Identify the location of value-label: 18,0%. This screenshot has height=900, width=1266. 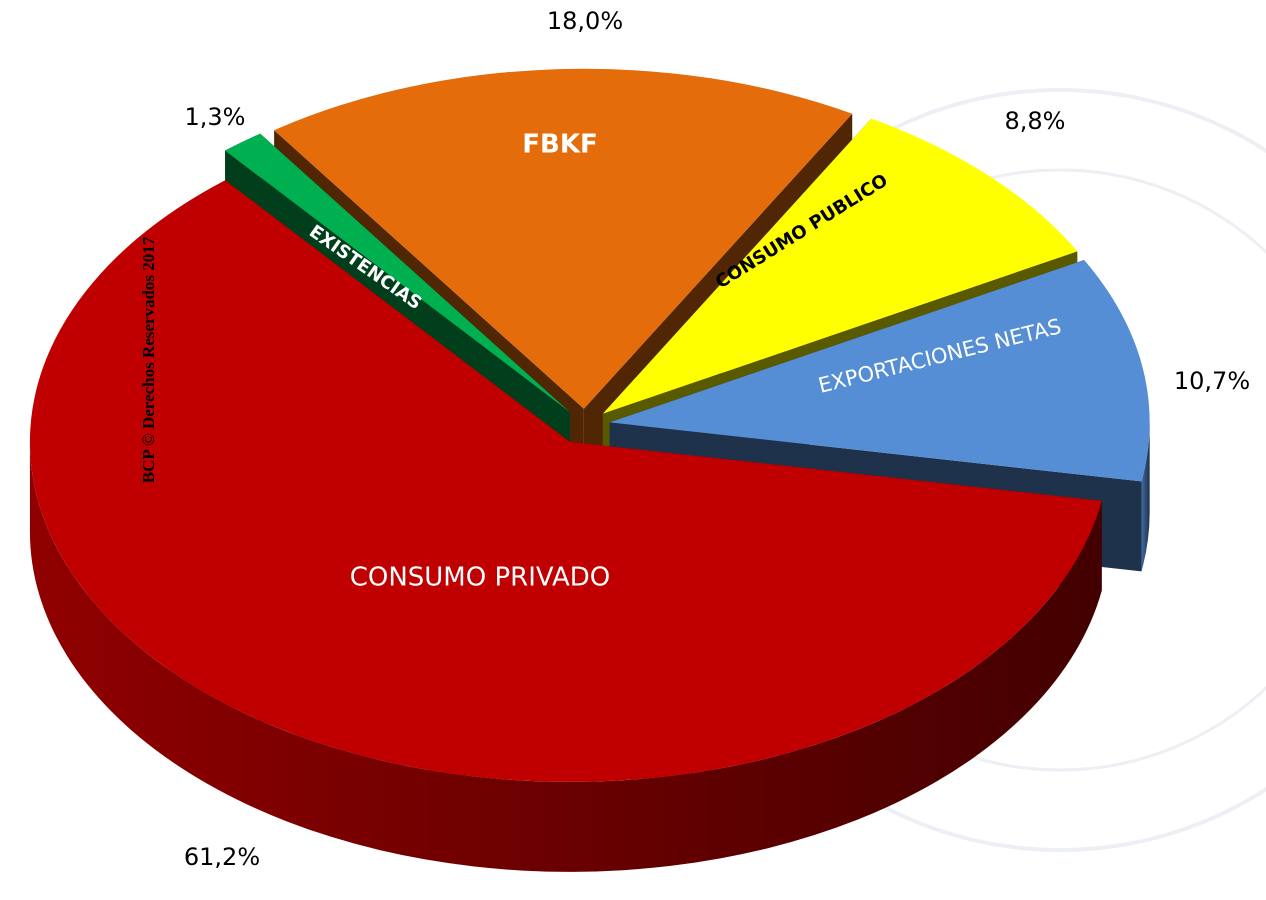
(585, 21).